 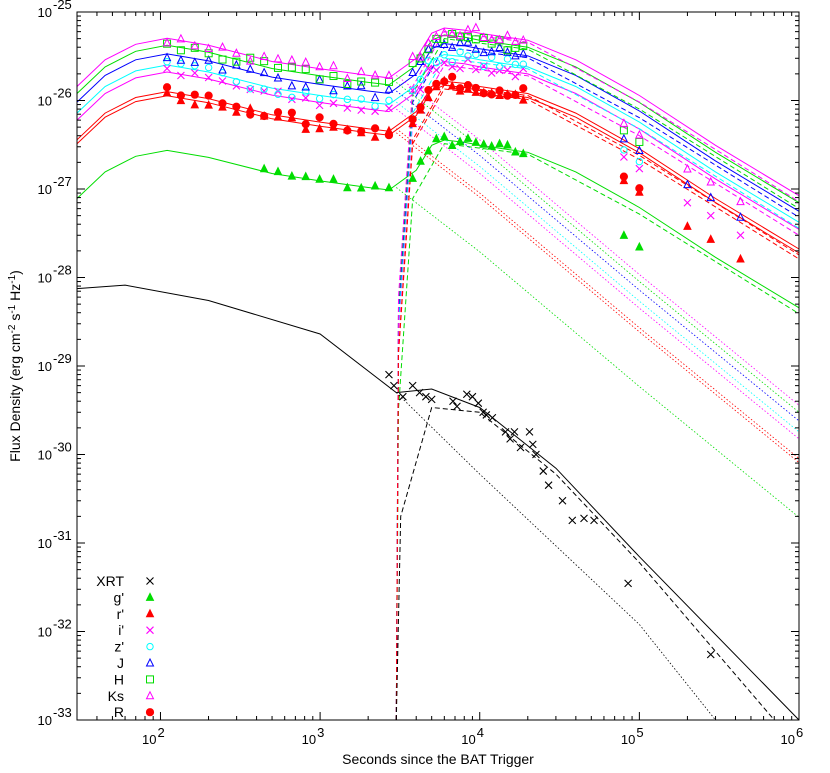 What do you see at coordinates (799, 732) in the screenshot?
I see `x-tick-exponent: 6` at bounding box center [799, 732].